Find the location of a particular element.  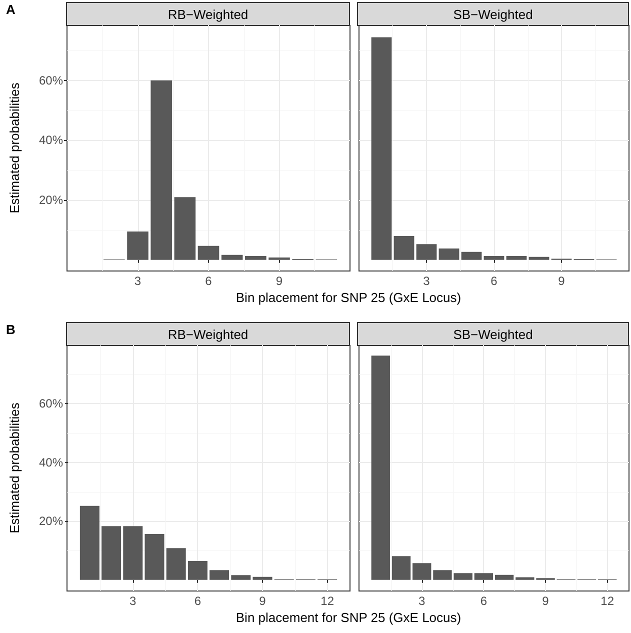

text: A is located at coordinates (11, 9).